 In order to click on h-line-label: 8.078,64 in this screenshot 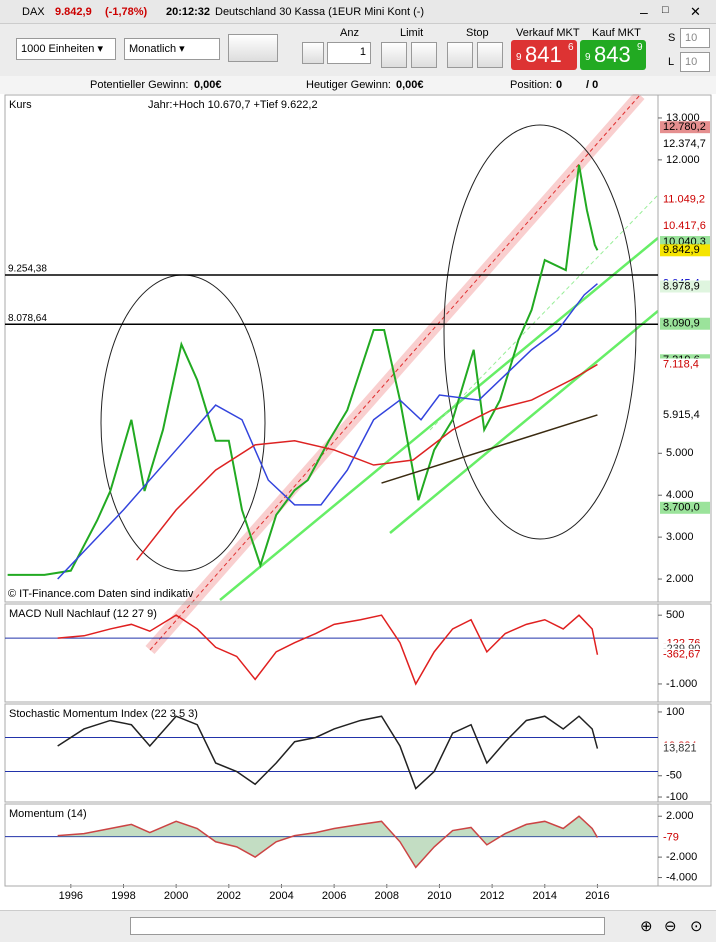, I will do `click(27, 318)`.